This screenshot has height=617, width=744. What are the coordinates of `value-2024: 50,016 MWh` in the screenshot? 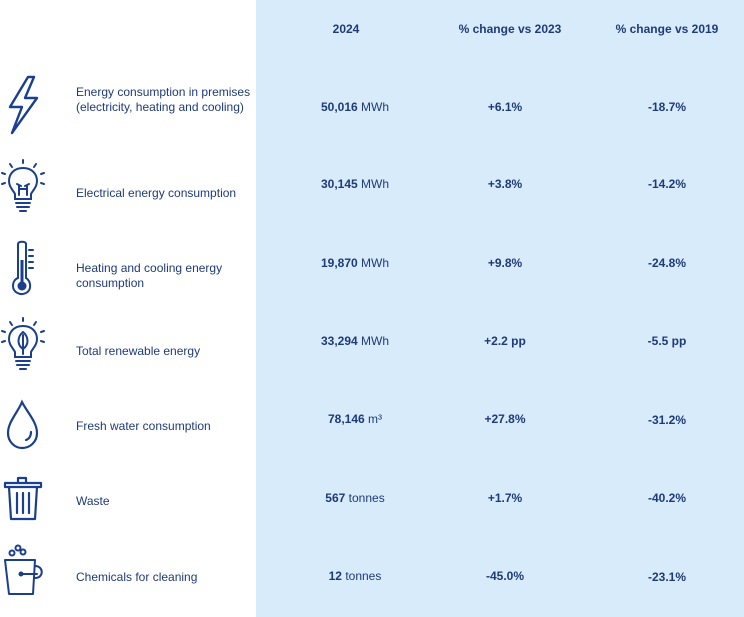 It's located at (355, 107).